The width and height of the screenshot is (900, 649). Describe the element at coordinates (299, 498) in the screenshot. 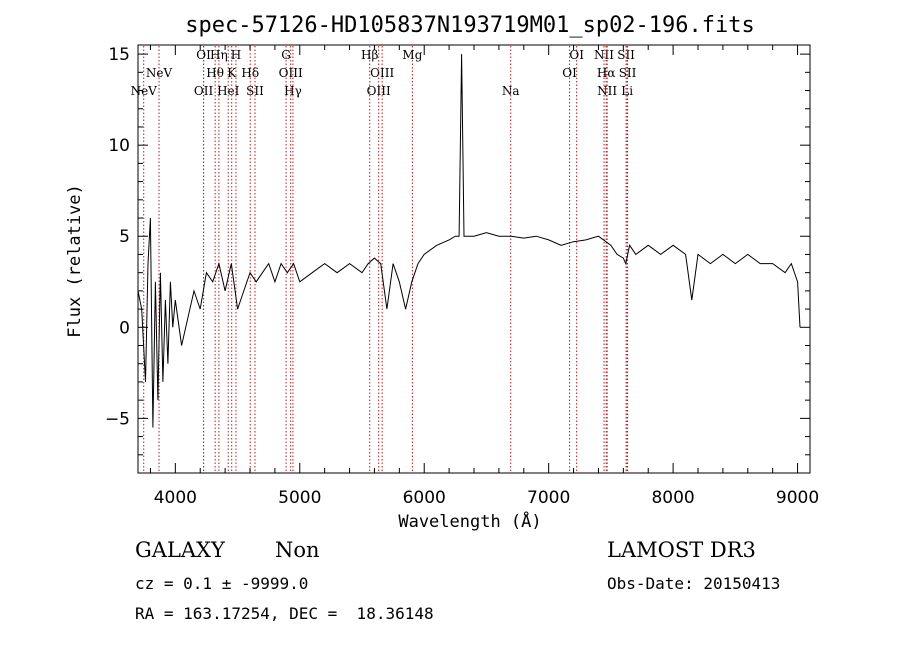

I see `x-tick-label-5000: 5000` at that location.